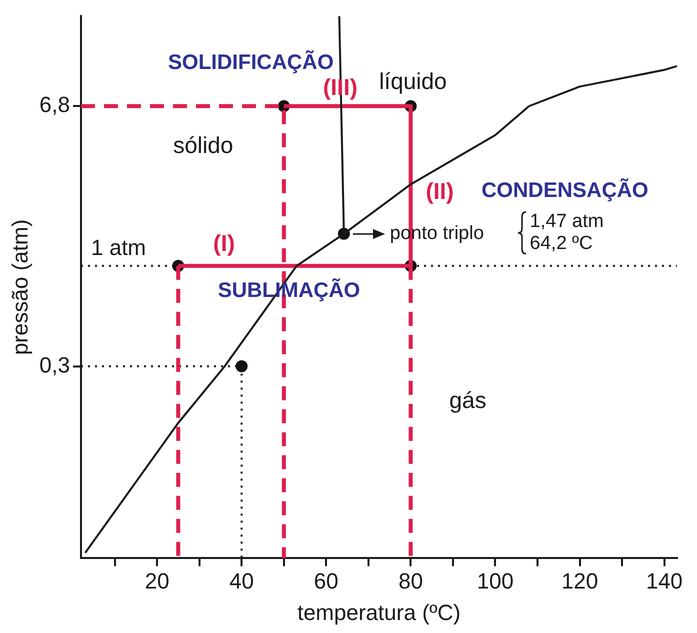 This screenshot has width=697, height=633. Describe the element at coordinates (565, 191) in the screenshot. I see `annotation: CONDENSAÇÃO` at that location.